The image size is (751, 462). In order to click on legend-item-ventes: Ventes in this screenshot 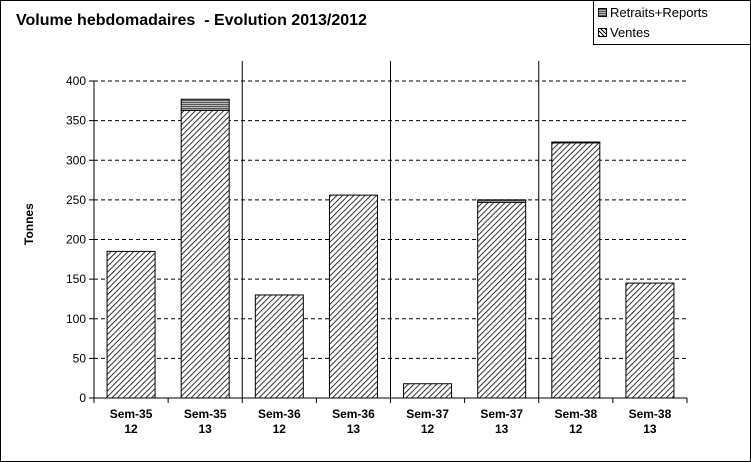, I will do `click(624, 32)`.